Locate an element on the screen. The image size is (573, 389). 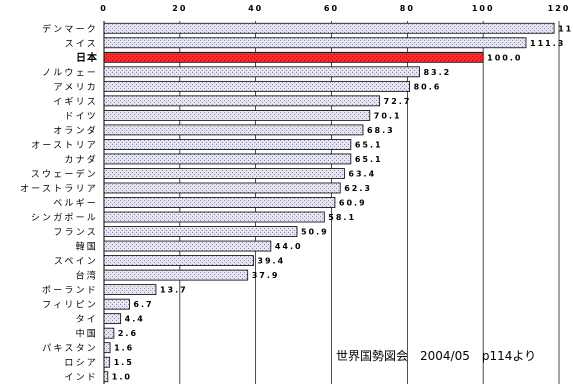
category-label-インド: インド is located at coordinates (81, 378).